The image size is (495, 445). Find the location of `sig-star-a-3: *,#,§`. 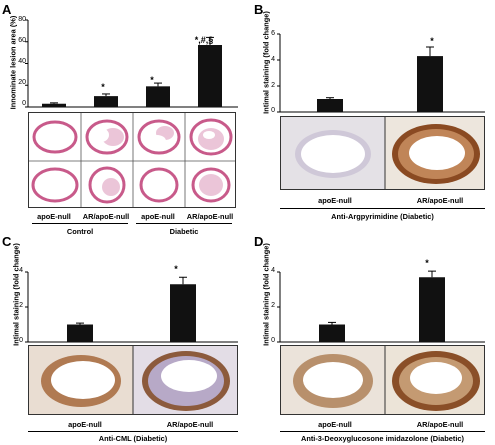

sig-star-a-3: *,#,§ is located at coordinates (204, 40).